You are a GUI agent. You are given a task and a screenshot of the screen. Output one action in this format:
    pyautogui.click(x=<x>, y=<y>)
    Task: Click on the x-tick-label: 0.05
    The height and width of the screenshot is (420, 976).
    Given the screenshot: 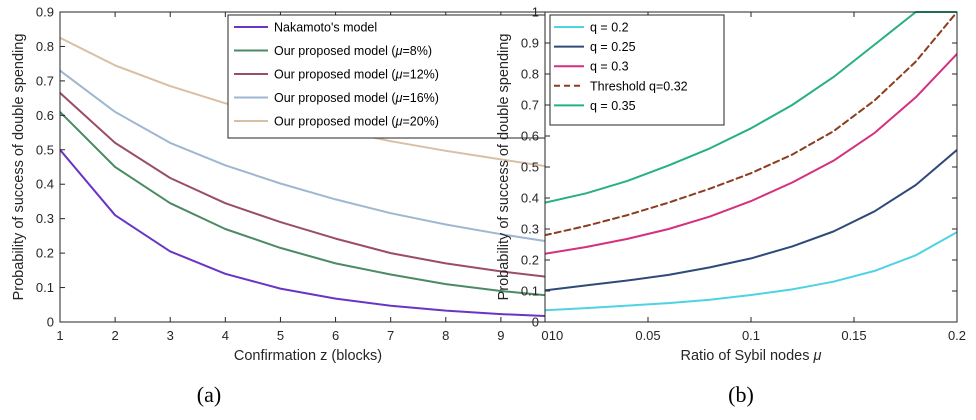 What is the action you would take?
    pyautogui.click(x=647, y=335)
    